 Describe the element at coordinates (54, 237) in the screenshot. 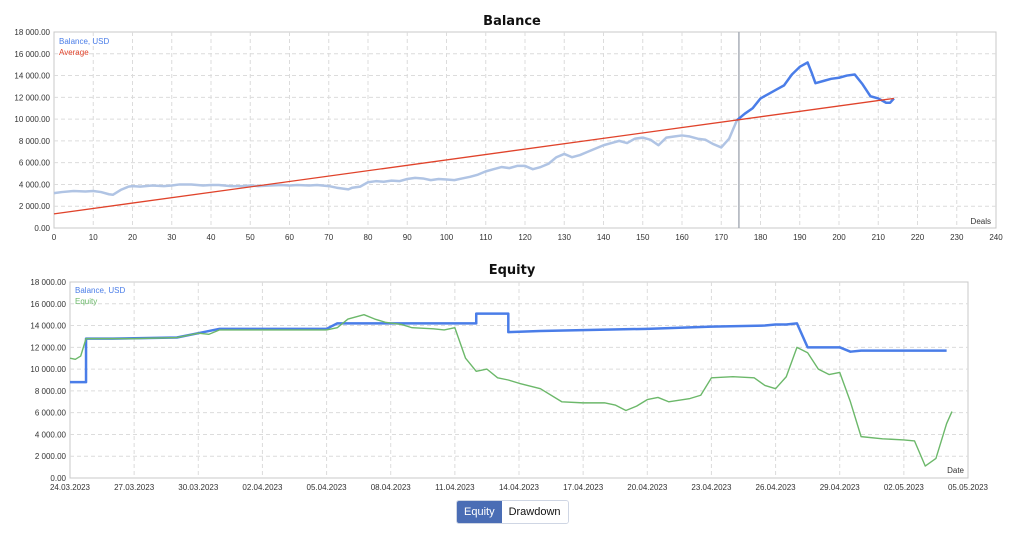

I see `x-tick-label: 0` at that location.